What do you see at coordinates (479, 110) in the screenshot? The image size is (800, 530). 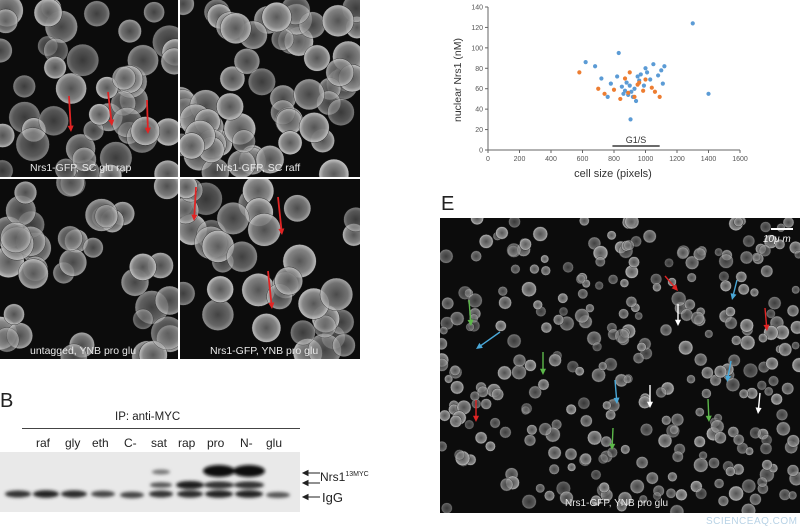 I see `y-tick-label: 40` at bounding box center [479, 110].